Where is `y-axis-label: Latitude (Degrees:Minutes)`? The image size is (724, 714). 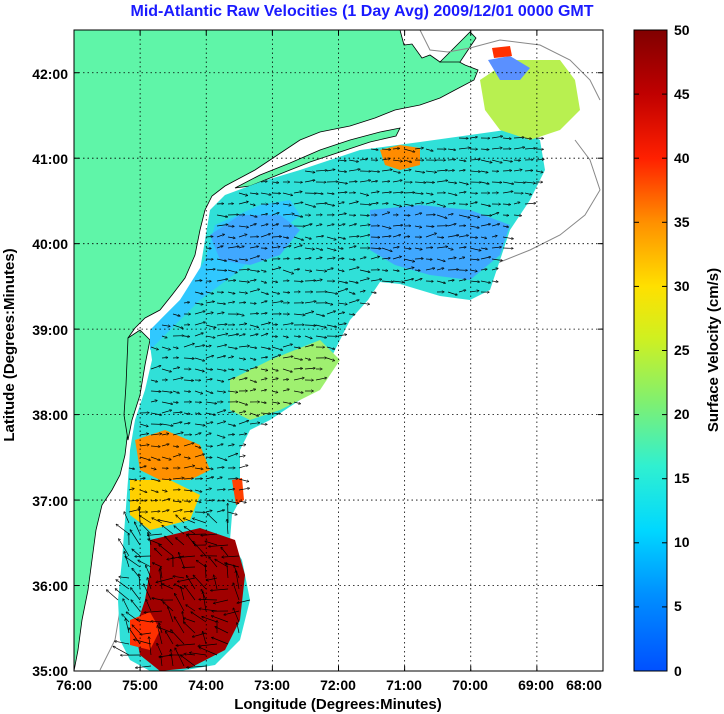 y-axis-label: Latitude (Degrees:Minutes) is located at coordinates (9, 344).